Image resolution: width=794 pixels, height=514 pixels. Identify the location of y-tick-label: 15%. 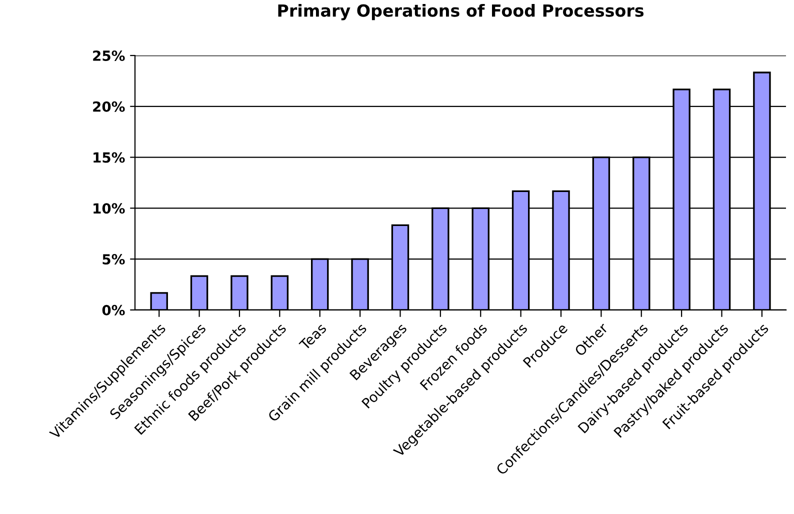
(109, 157).